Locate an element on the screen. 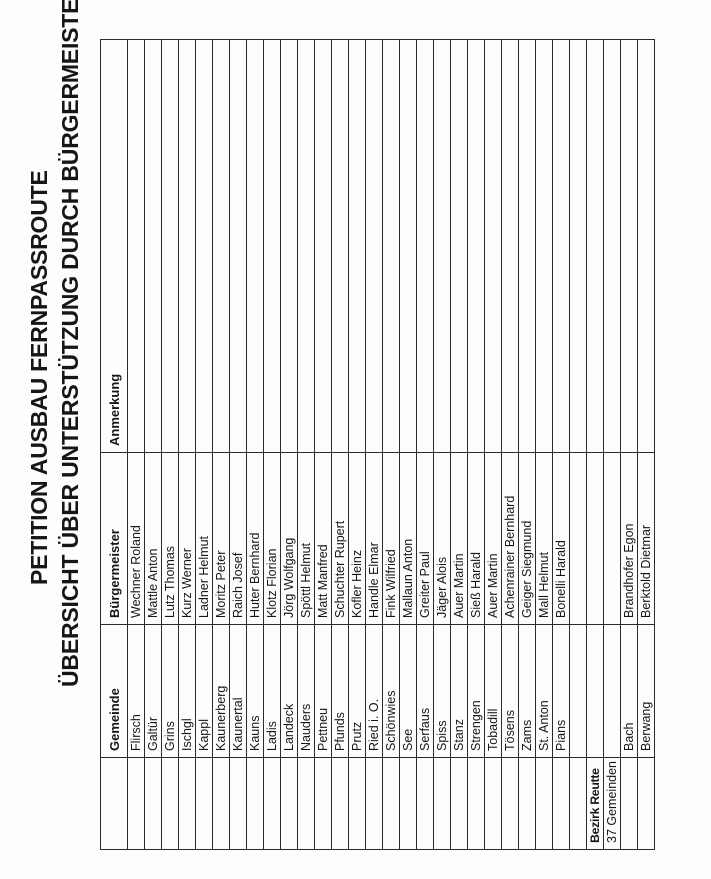 The height and width of the screenshot is (879, 711). cell-gemeinde: Kappl is located at coordinates (204, 691).